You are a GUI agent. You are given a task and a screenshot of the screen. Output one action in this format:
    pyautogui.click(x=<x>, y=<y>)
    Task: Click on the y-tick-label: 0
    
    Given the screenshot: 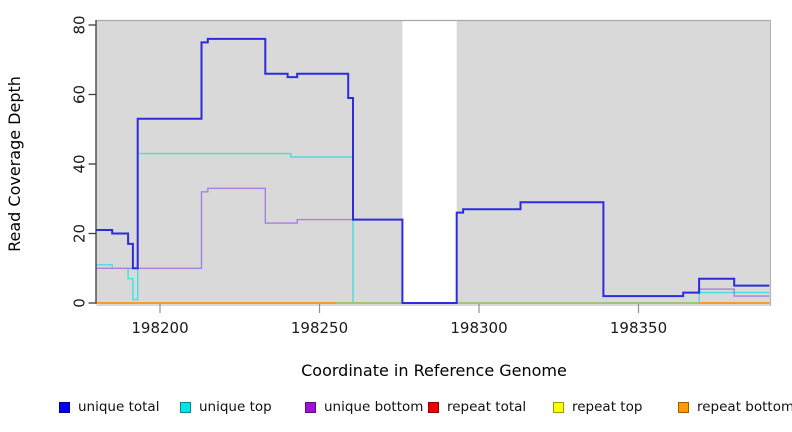 What is the action you would take?
    pyautogui.click(x=79, y=303)
    